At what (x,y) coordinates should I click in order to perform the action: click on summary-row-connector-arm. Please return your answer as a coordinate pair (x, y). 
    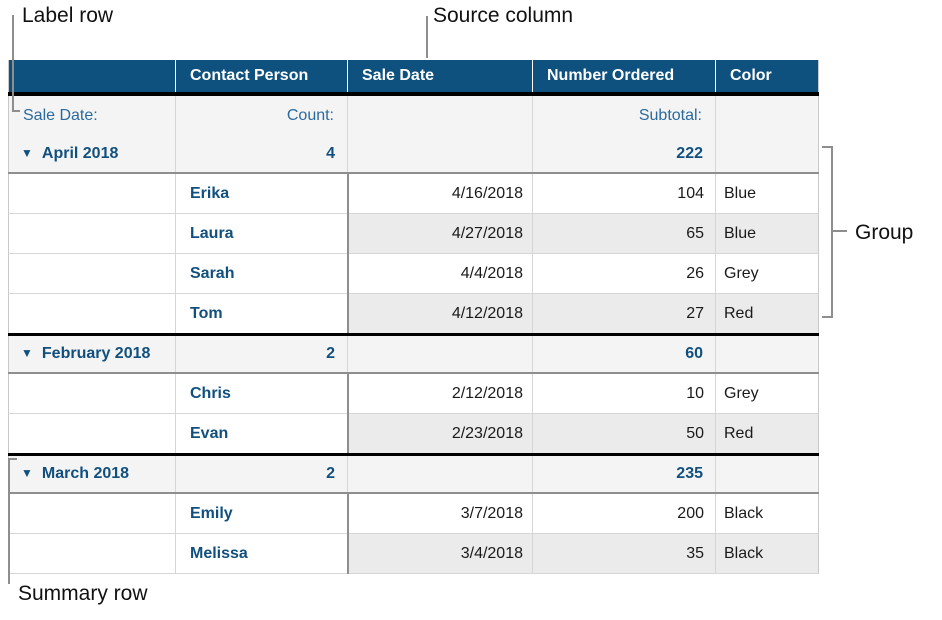
    Looking at the image, I should click on (12, 459).